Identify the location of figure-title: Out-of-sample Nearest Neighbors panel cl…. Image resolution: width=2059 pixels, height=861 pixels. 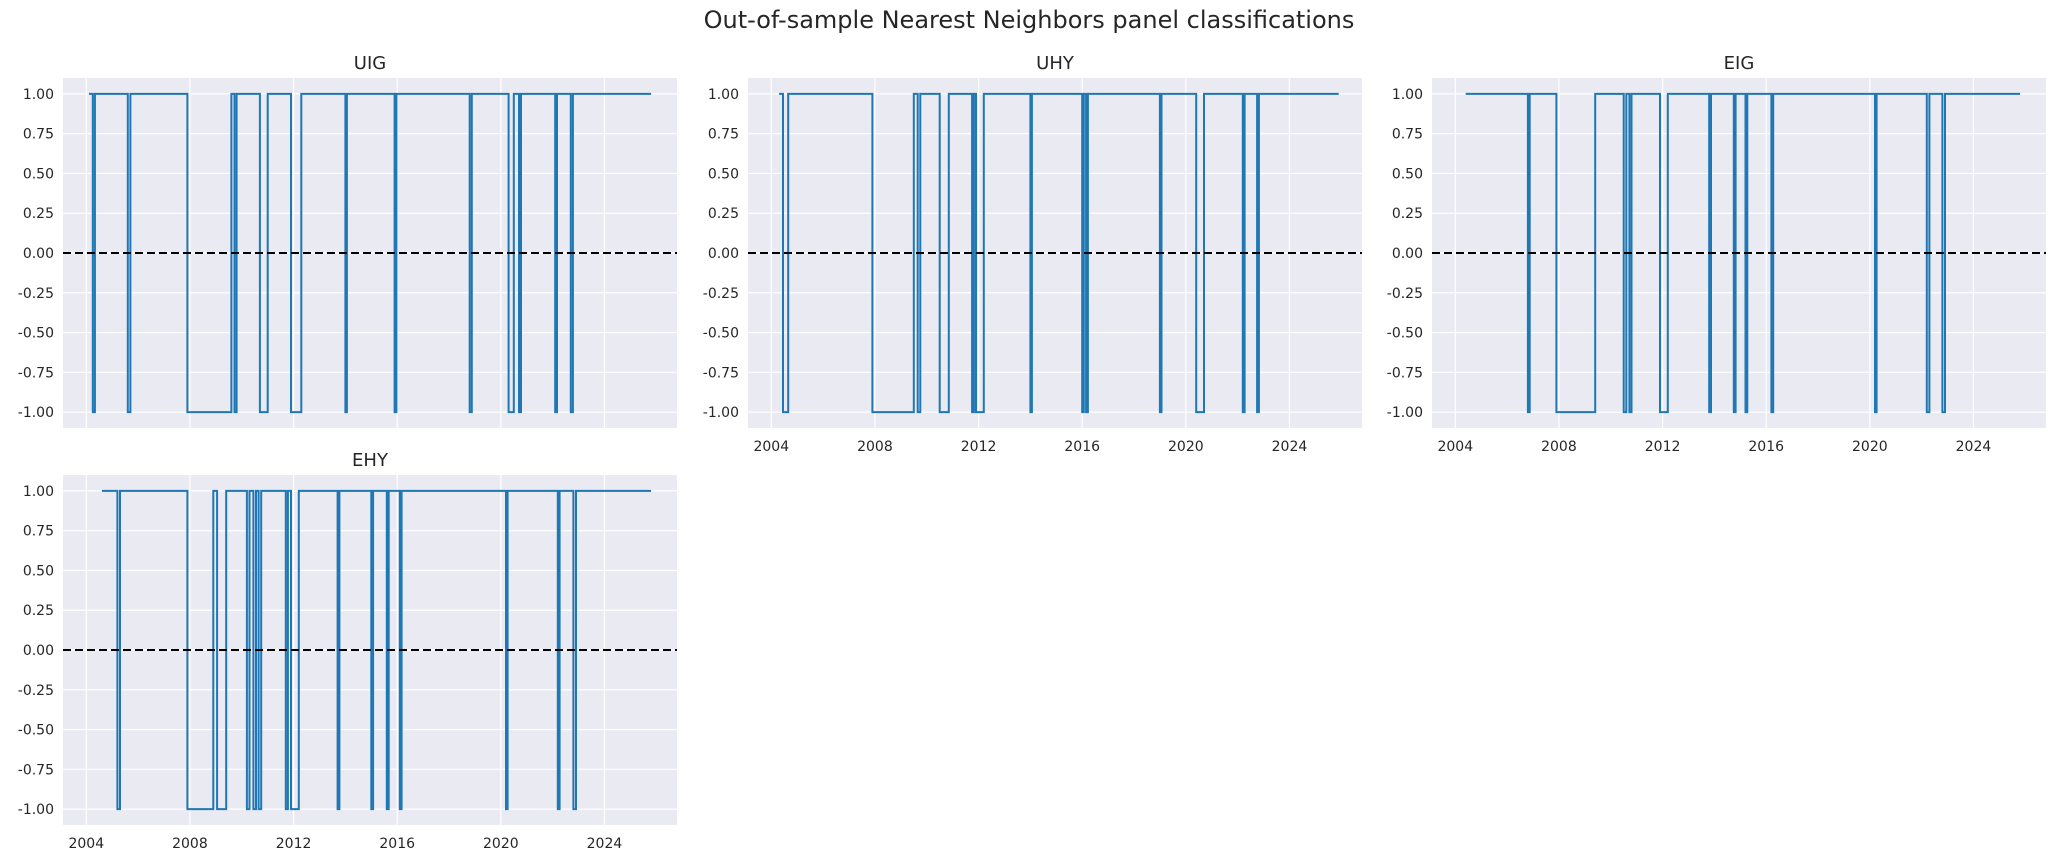
(1029, 20).